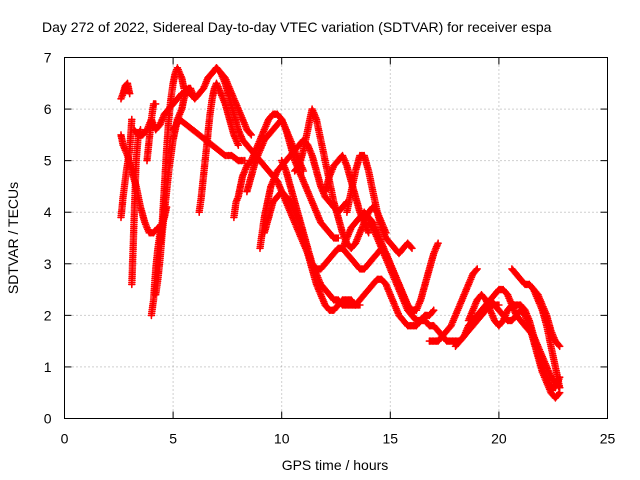 Image resolution: width=640 pixels, height=480 pixels. I want to click on x-tick-label: 25, so click(608, 439).